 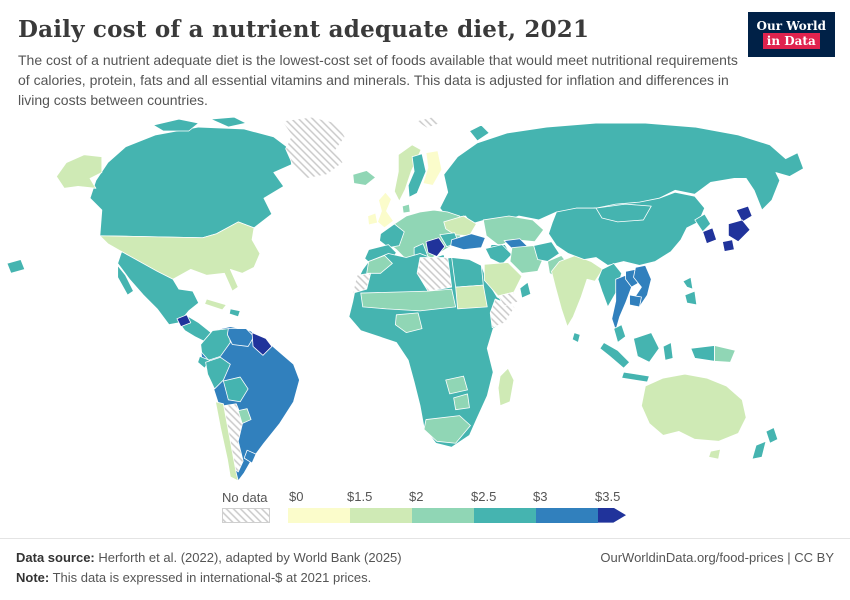 What do you see at coordinates (360, 496) in the screenshot?
I see `legend-tick-1: $1.5` at bounding box center [360, 496].